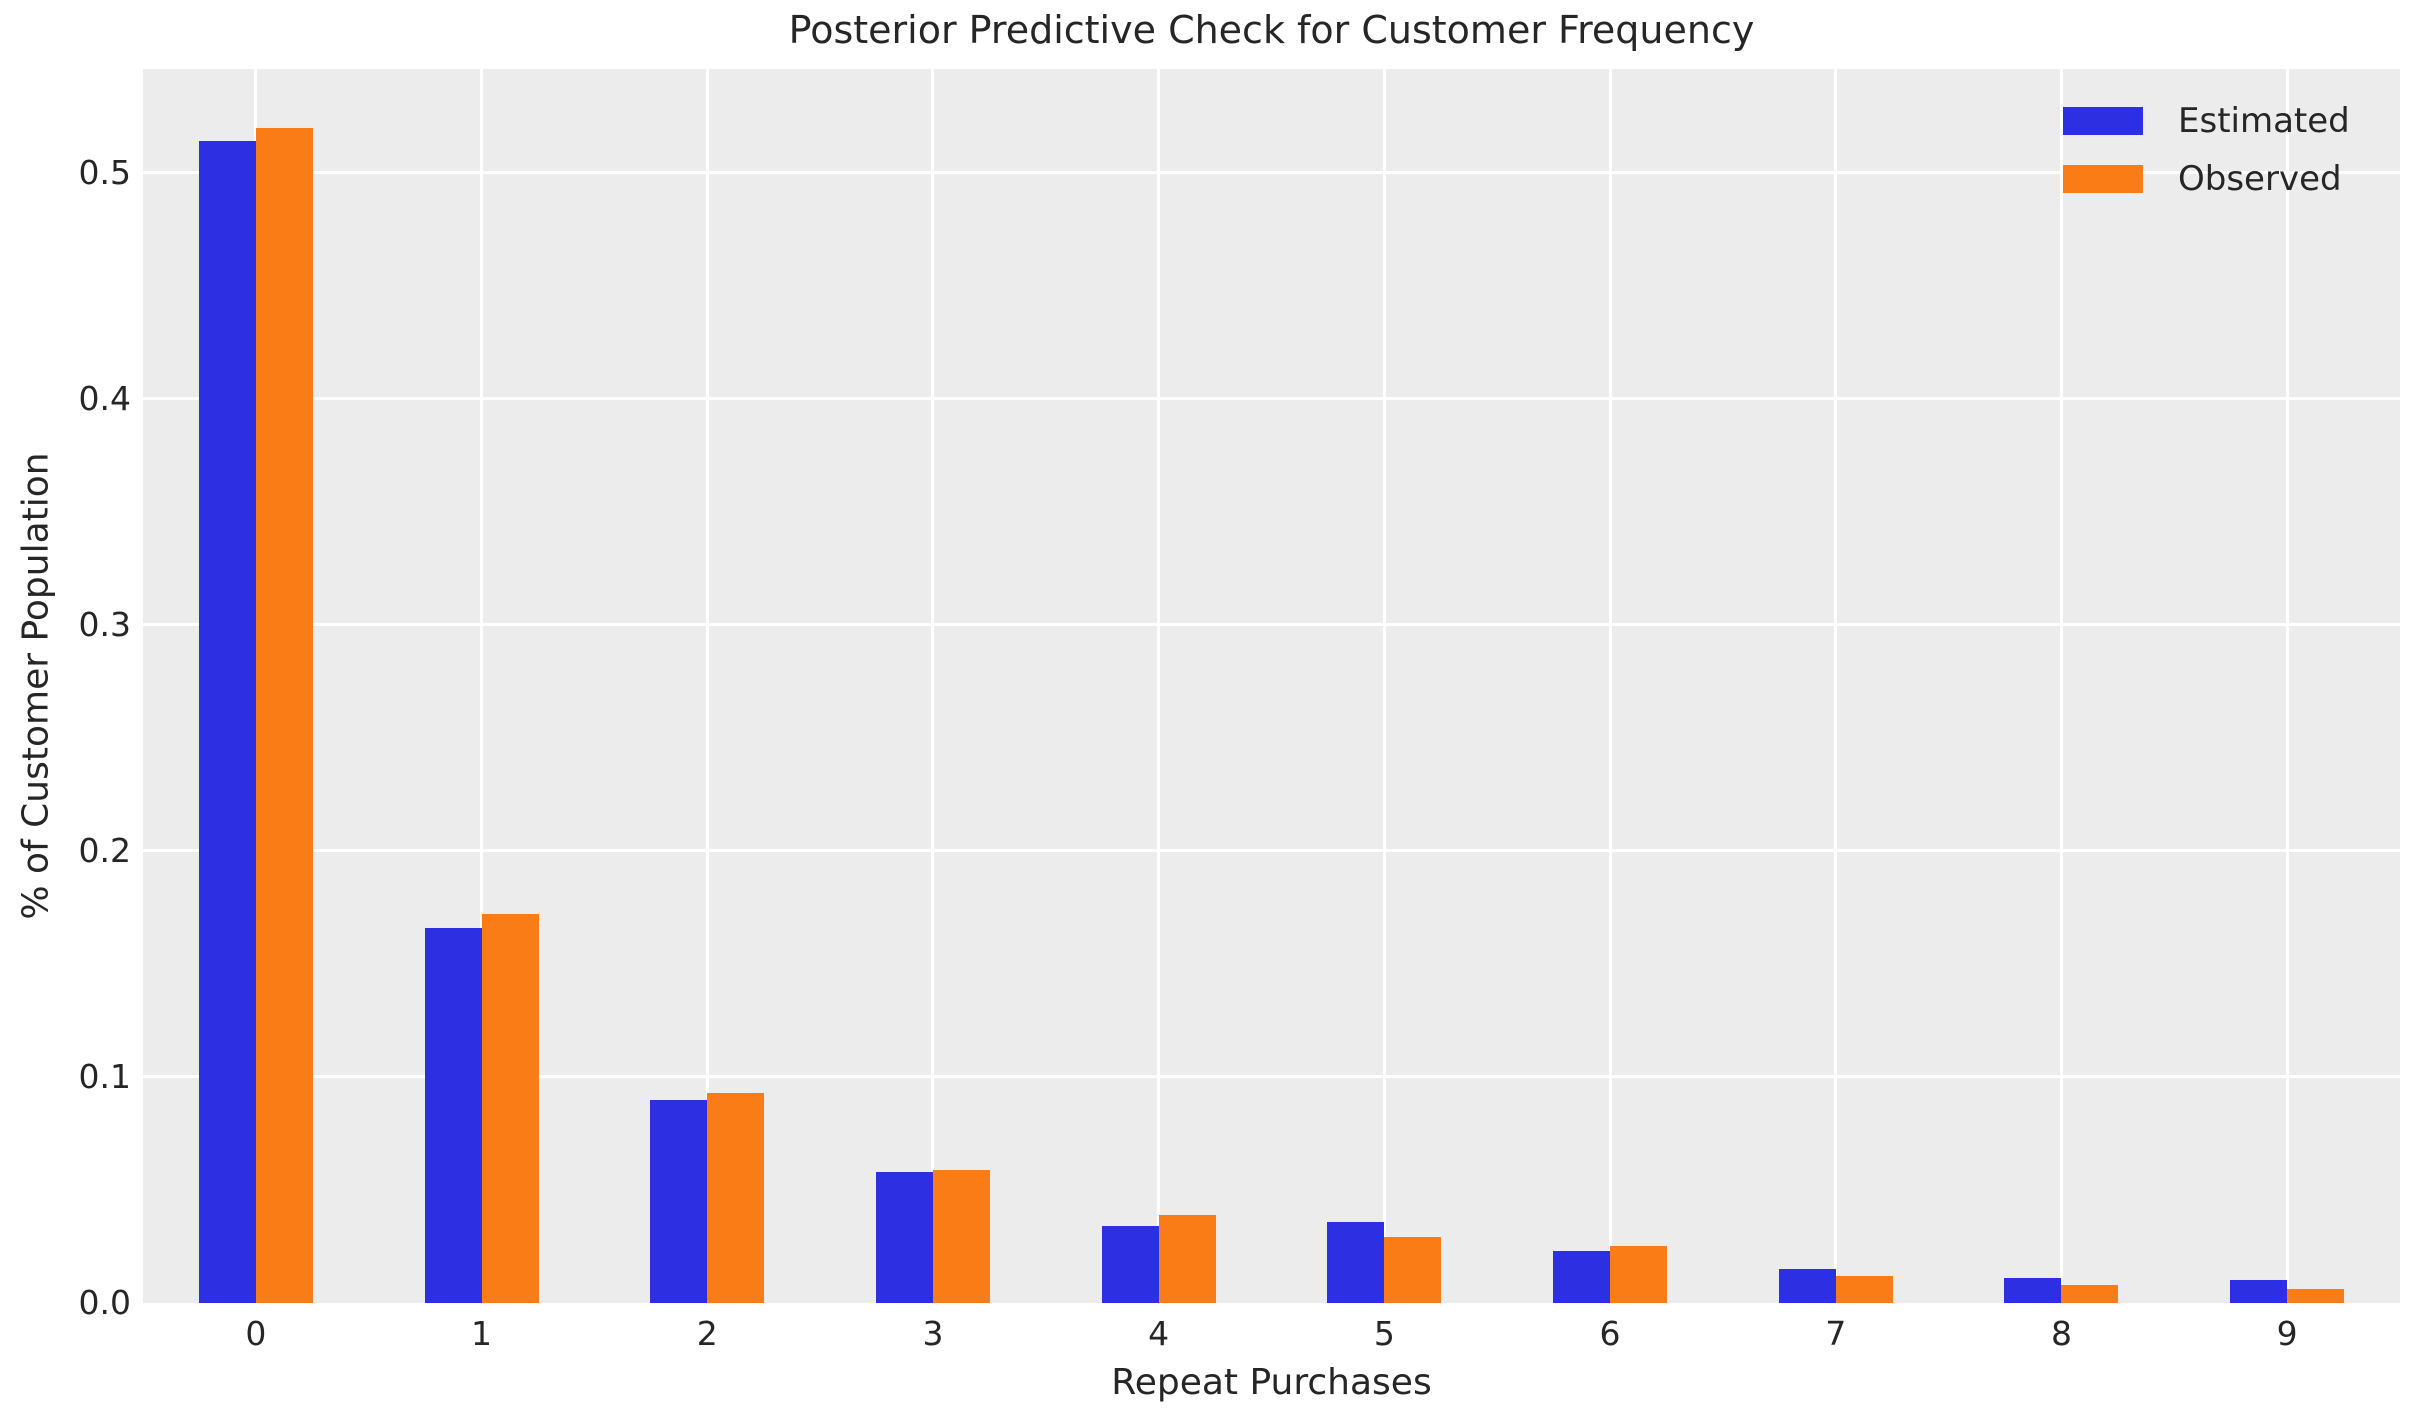  I want to click on x-tick-label-6: 6, so click(1610, 1333).